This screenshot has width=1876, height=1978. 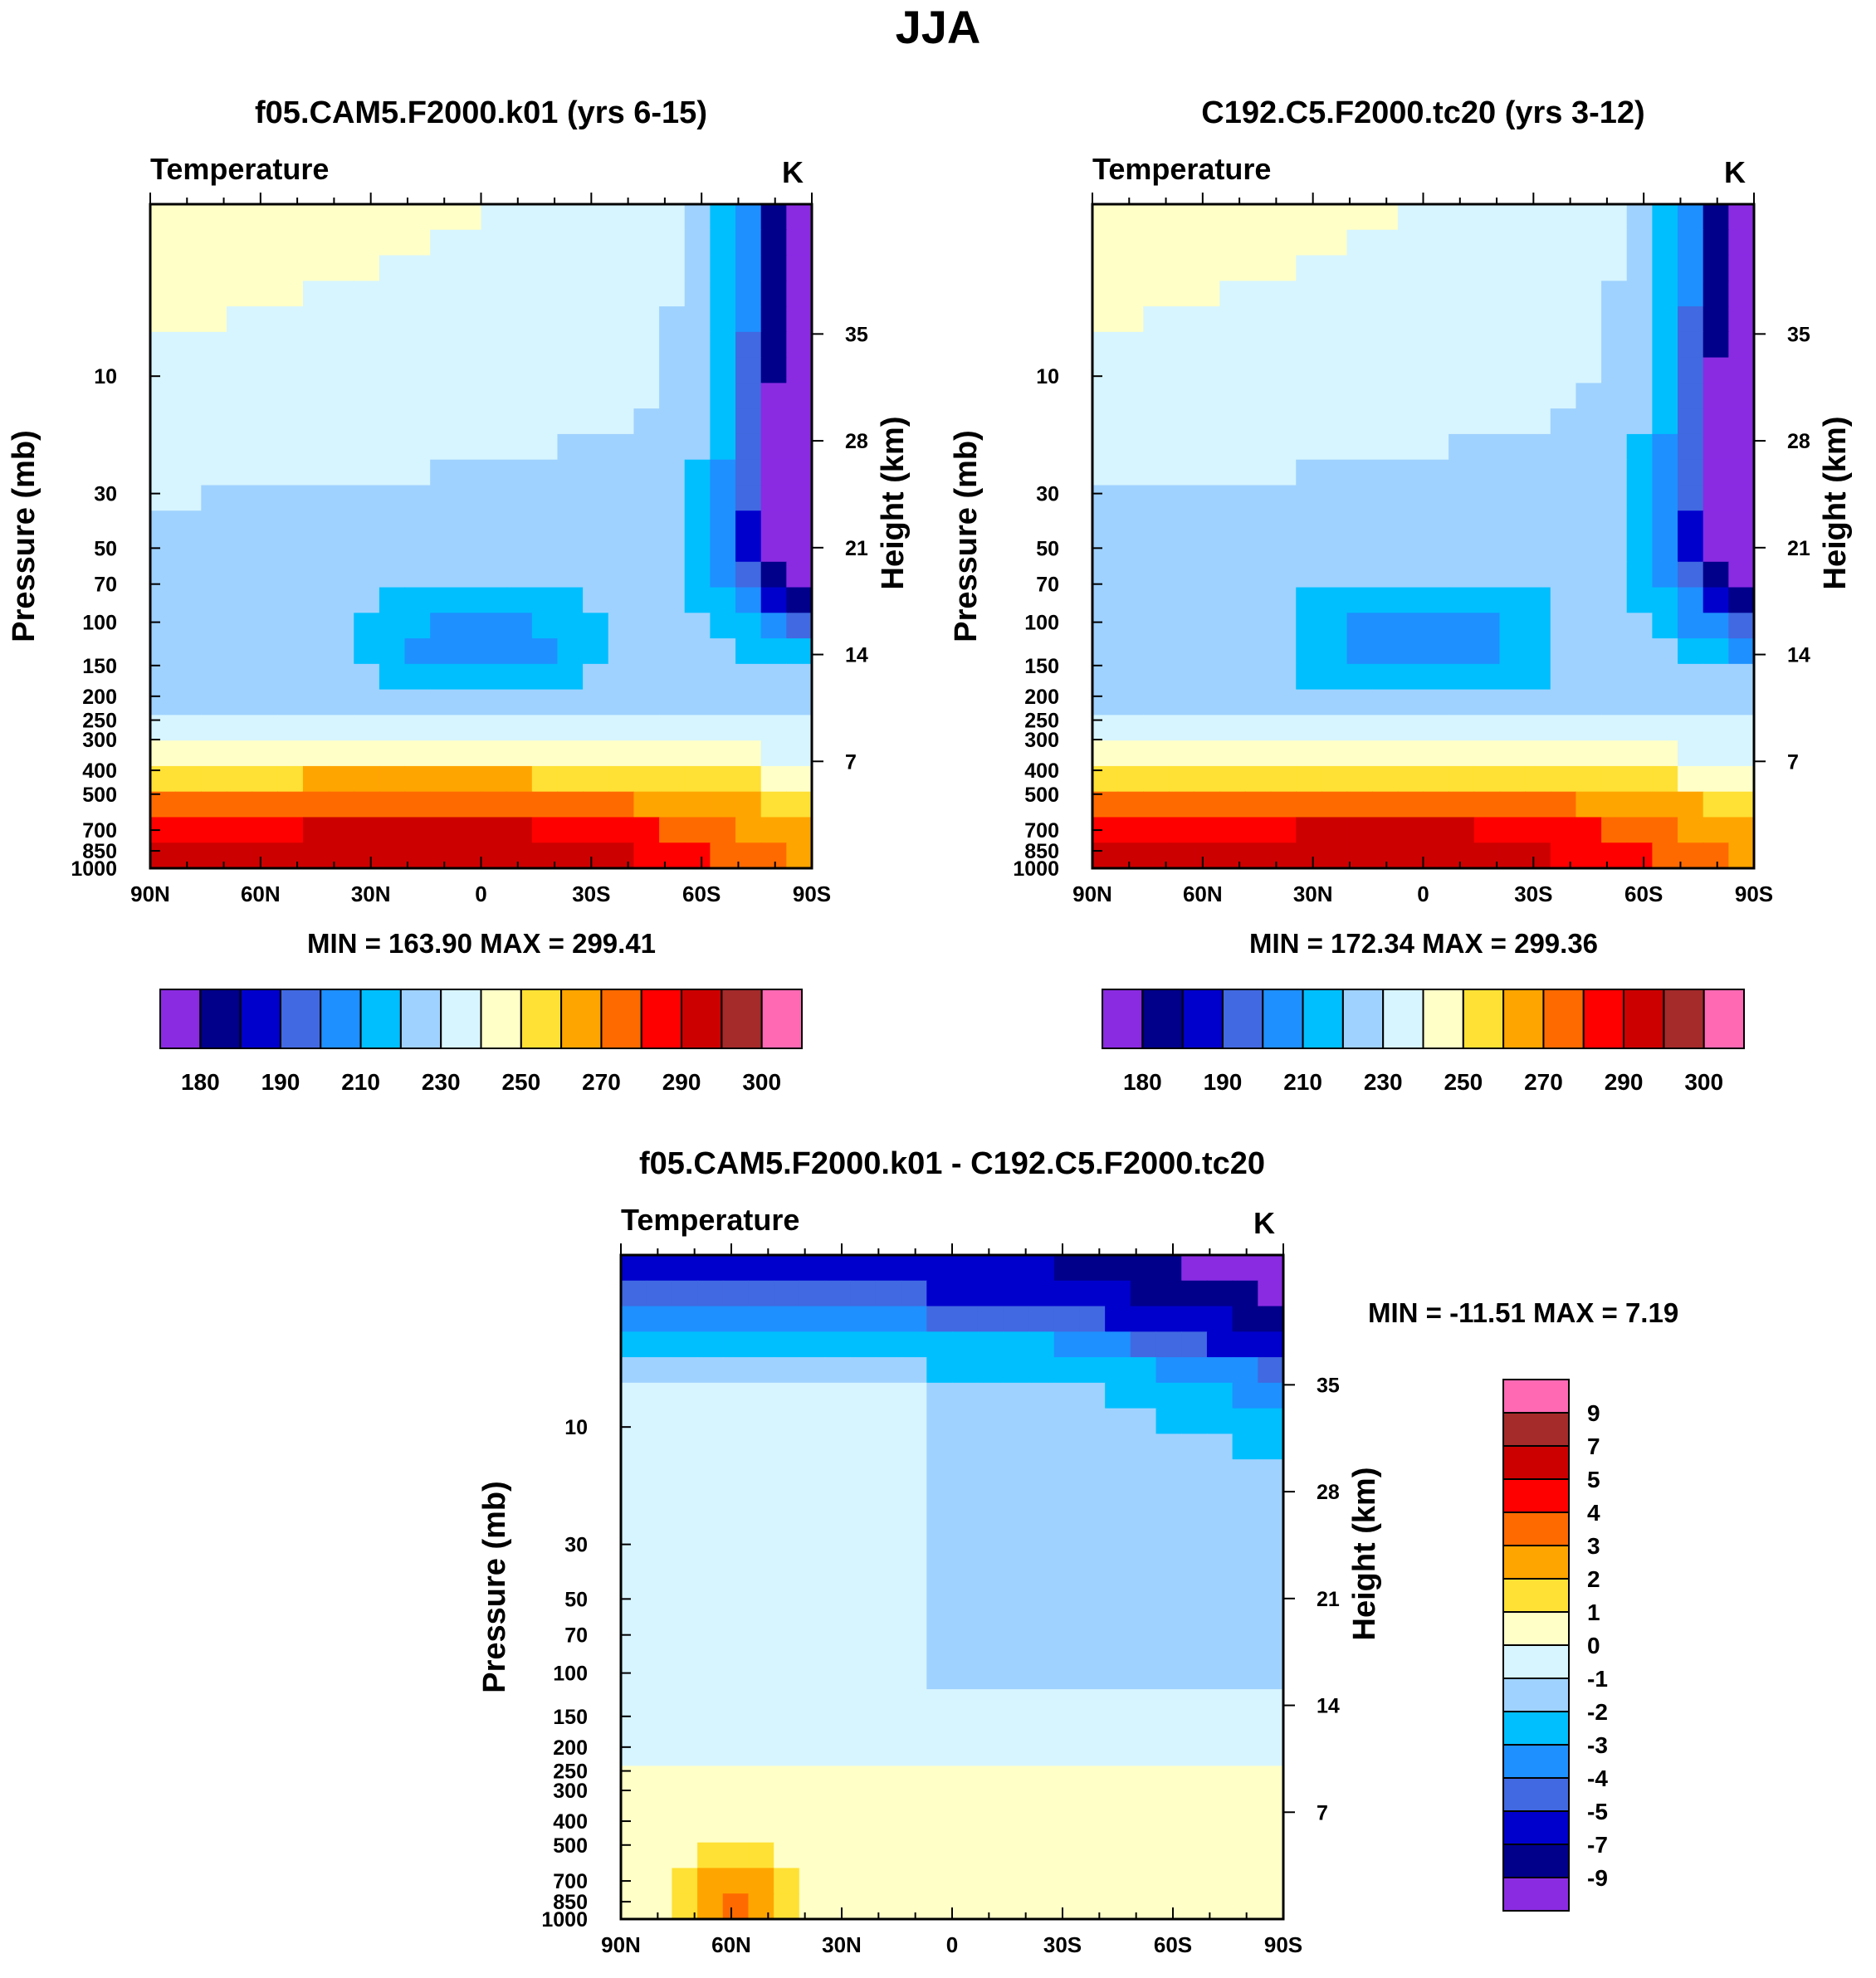 What do you see at coordinates (1422, 113) in the screenshot?
I see `panel-title: C192.C5.F2000.tc20 (yrs 3-12)` at bounding box center [1422, 113].